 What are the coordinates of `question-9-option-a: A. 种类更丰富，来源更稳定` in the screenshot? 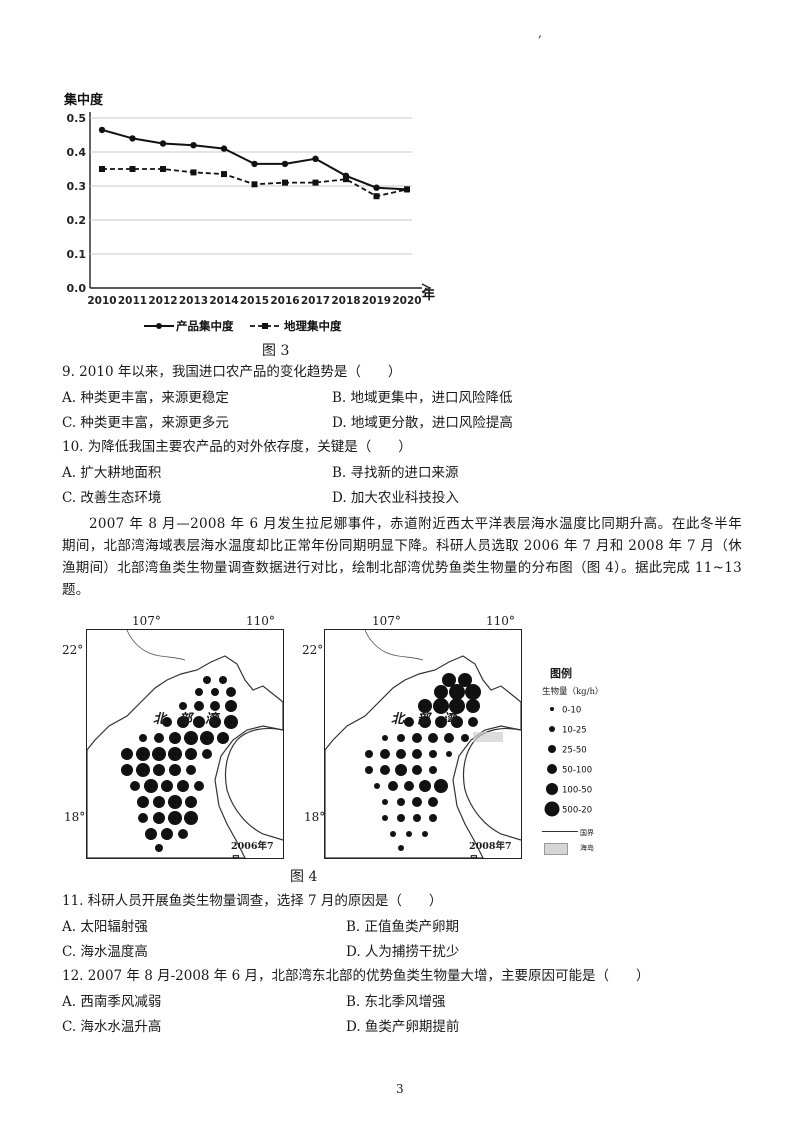 It's located at (145, 398).